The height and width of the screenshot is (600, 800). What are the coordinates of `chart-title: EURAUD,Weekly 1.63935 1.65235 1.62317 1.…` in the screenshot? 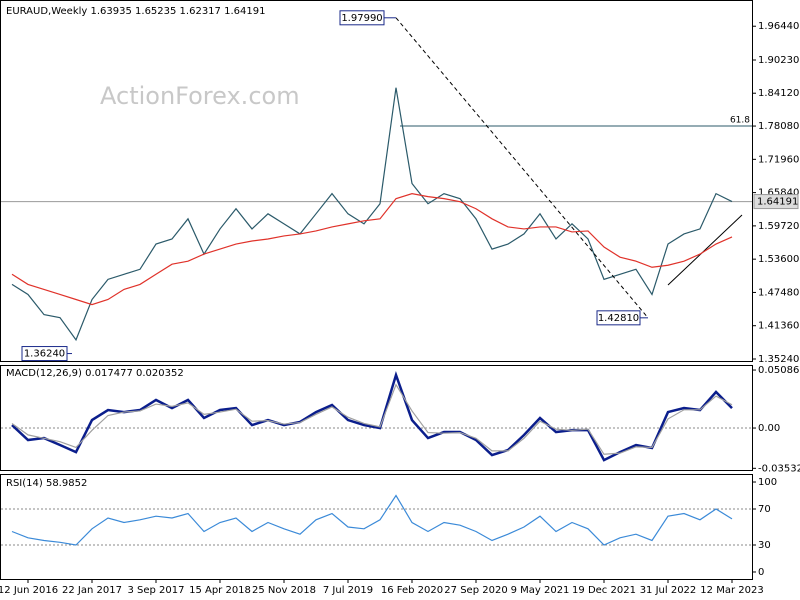 It's located at (135, 11).